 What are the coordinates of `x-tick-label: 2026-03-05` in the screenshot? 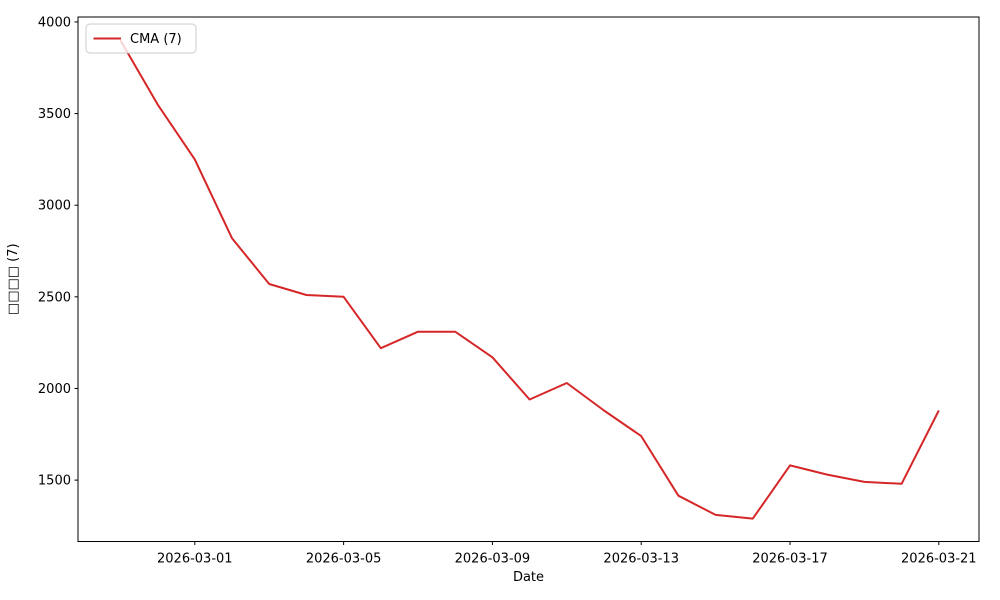 It's located at (344, 559).